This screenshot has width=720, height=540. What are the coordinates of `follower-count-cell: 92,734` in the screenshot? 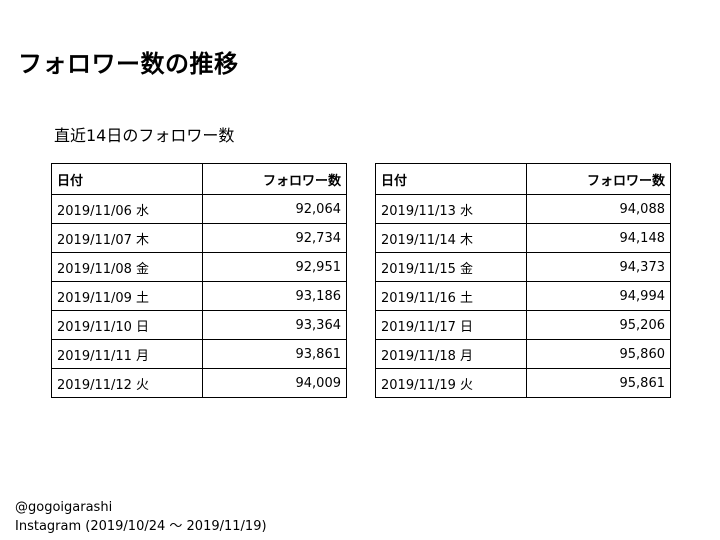 It's located at (274, 238).